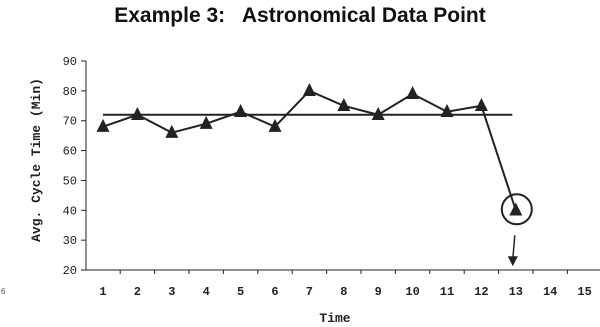 The height and width of the screenshot is (327, 600). I want to click on highlight-arrow-shaft, so click(514, 247).